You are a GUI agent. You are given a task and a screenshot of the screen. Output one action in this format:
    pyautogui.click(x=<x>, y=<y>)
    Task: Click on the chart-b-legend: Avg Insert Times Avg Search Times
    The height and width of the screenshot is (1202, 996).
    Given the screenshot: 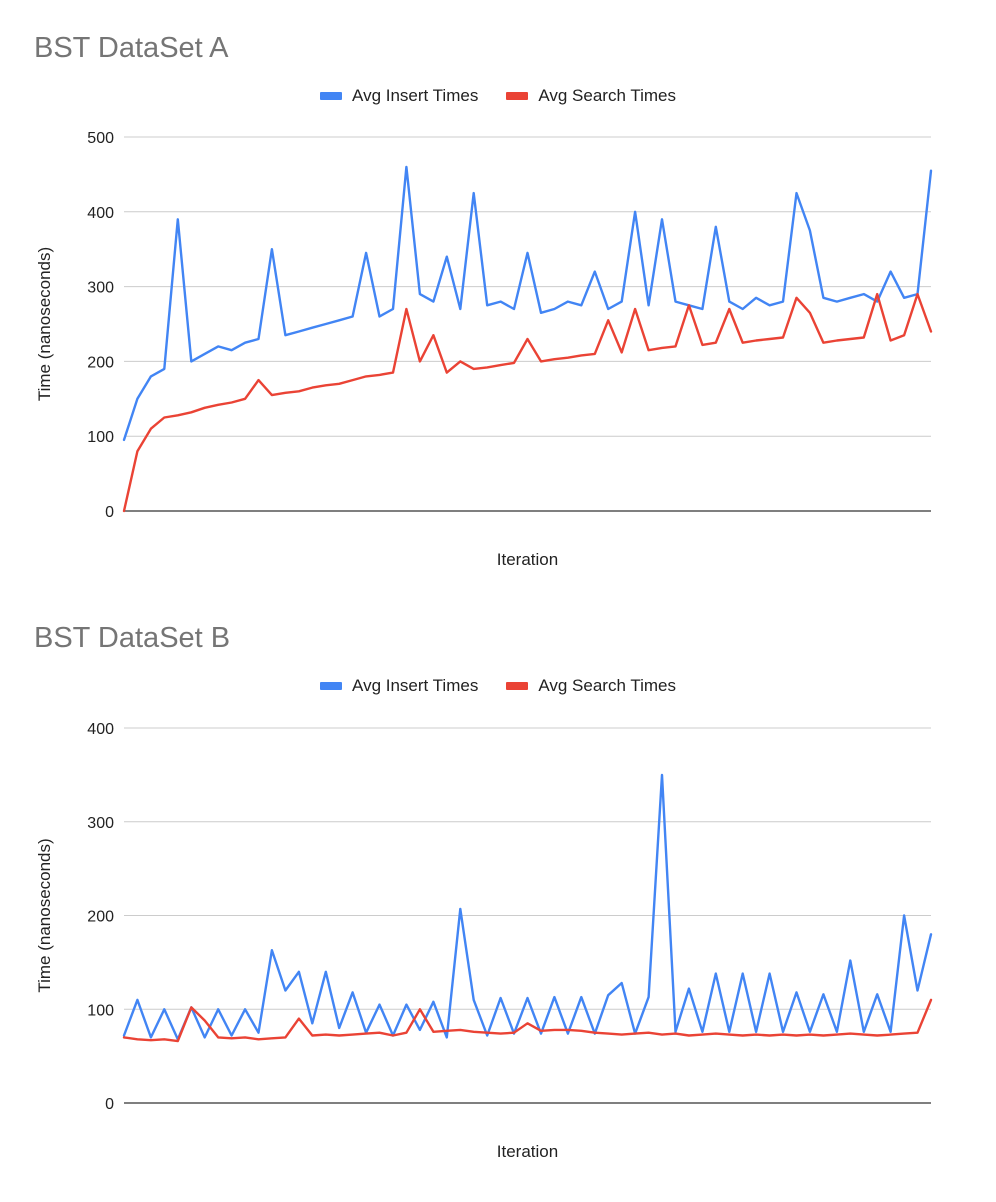 What is the action you would take?
    pyautogui.click(x=498, y=686)
    